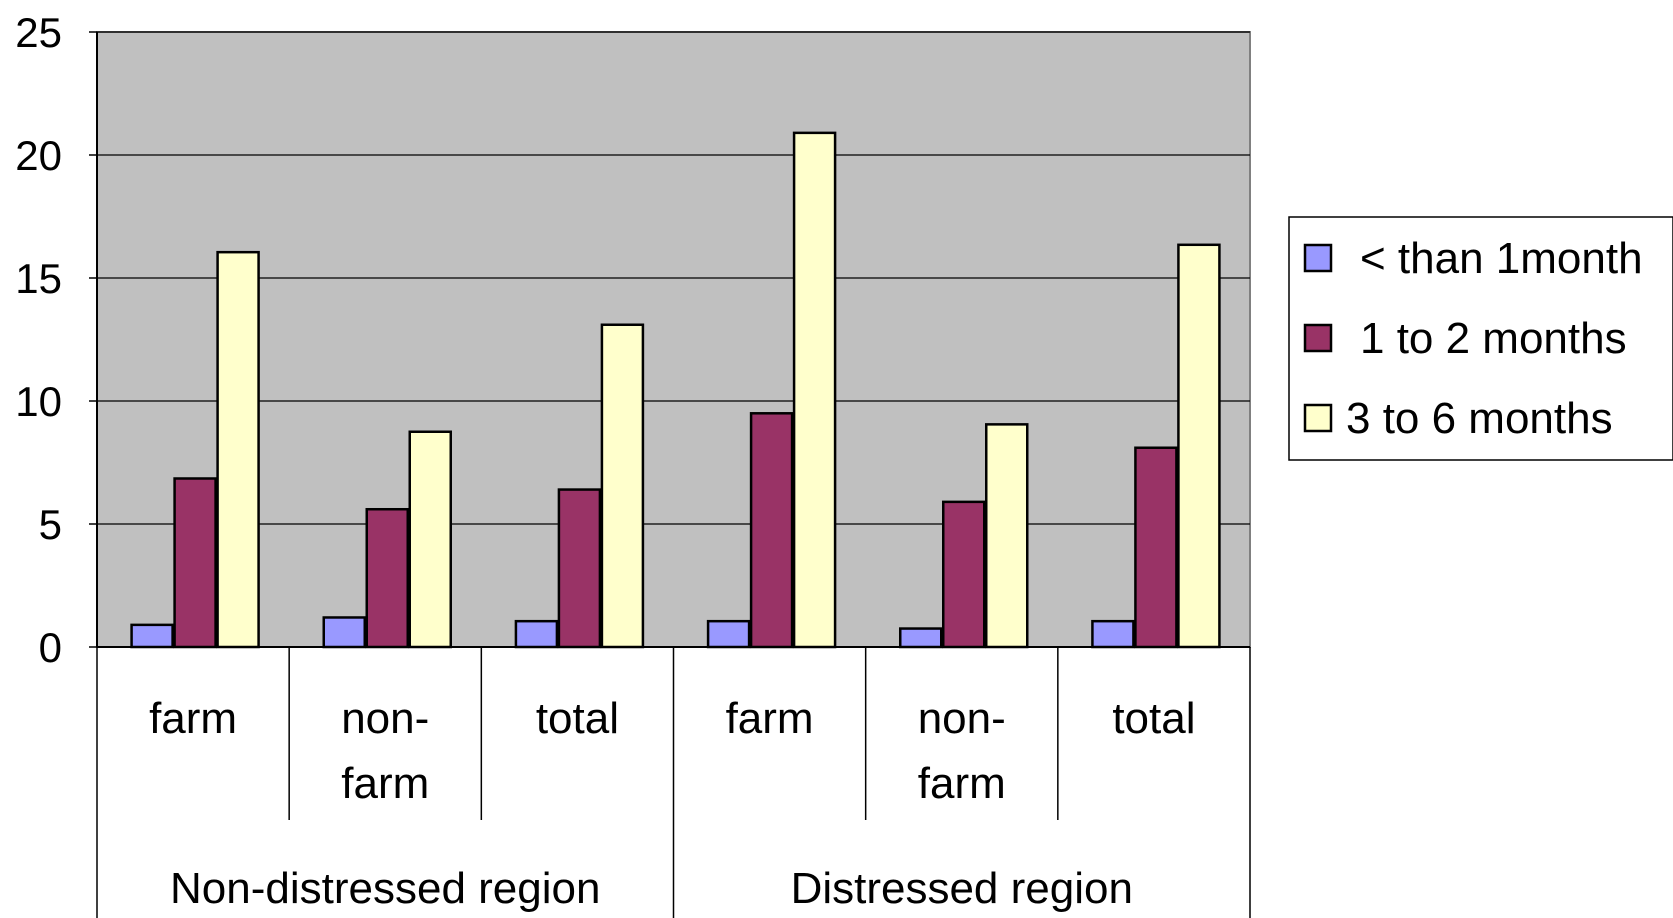  What do you see at coordinates (1501, 258) in the screenshot?
I see `legend-label: < than 1month` at bounding box center [1501, 258].